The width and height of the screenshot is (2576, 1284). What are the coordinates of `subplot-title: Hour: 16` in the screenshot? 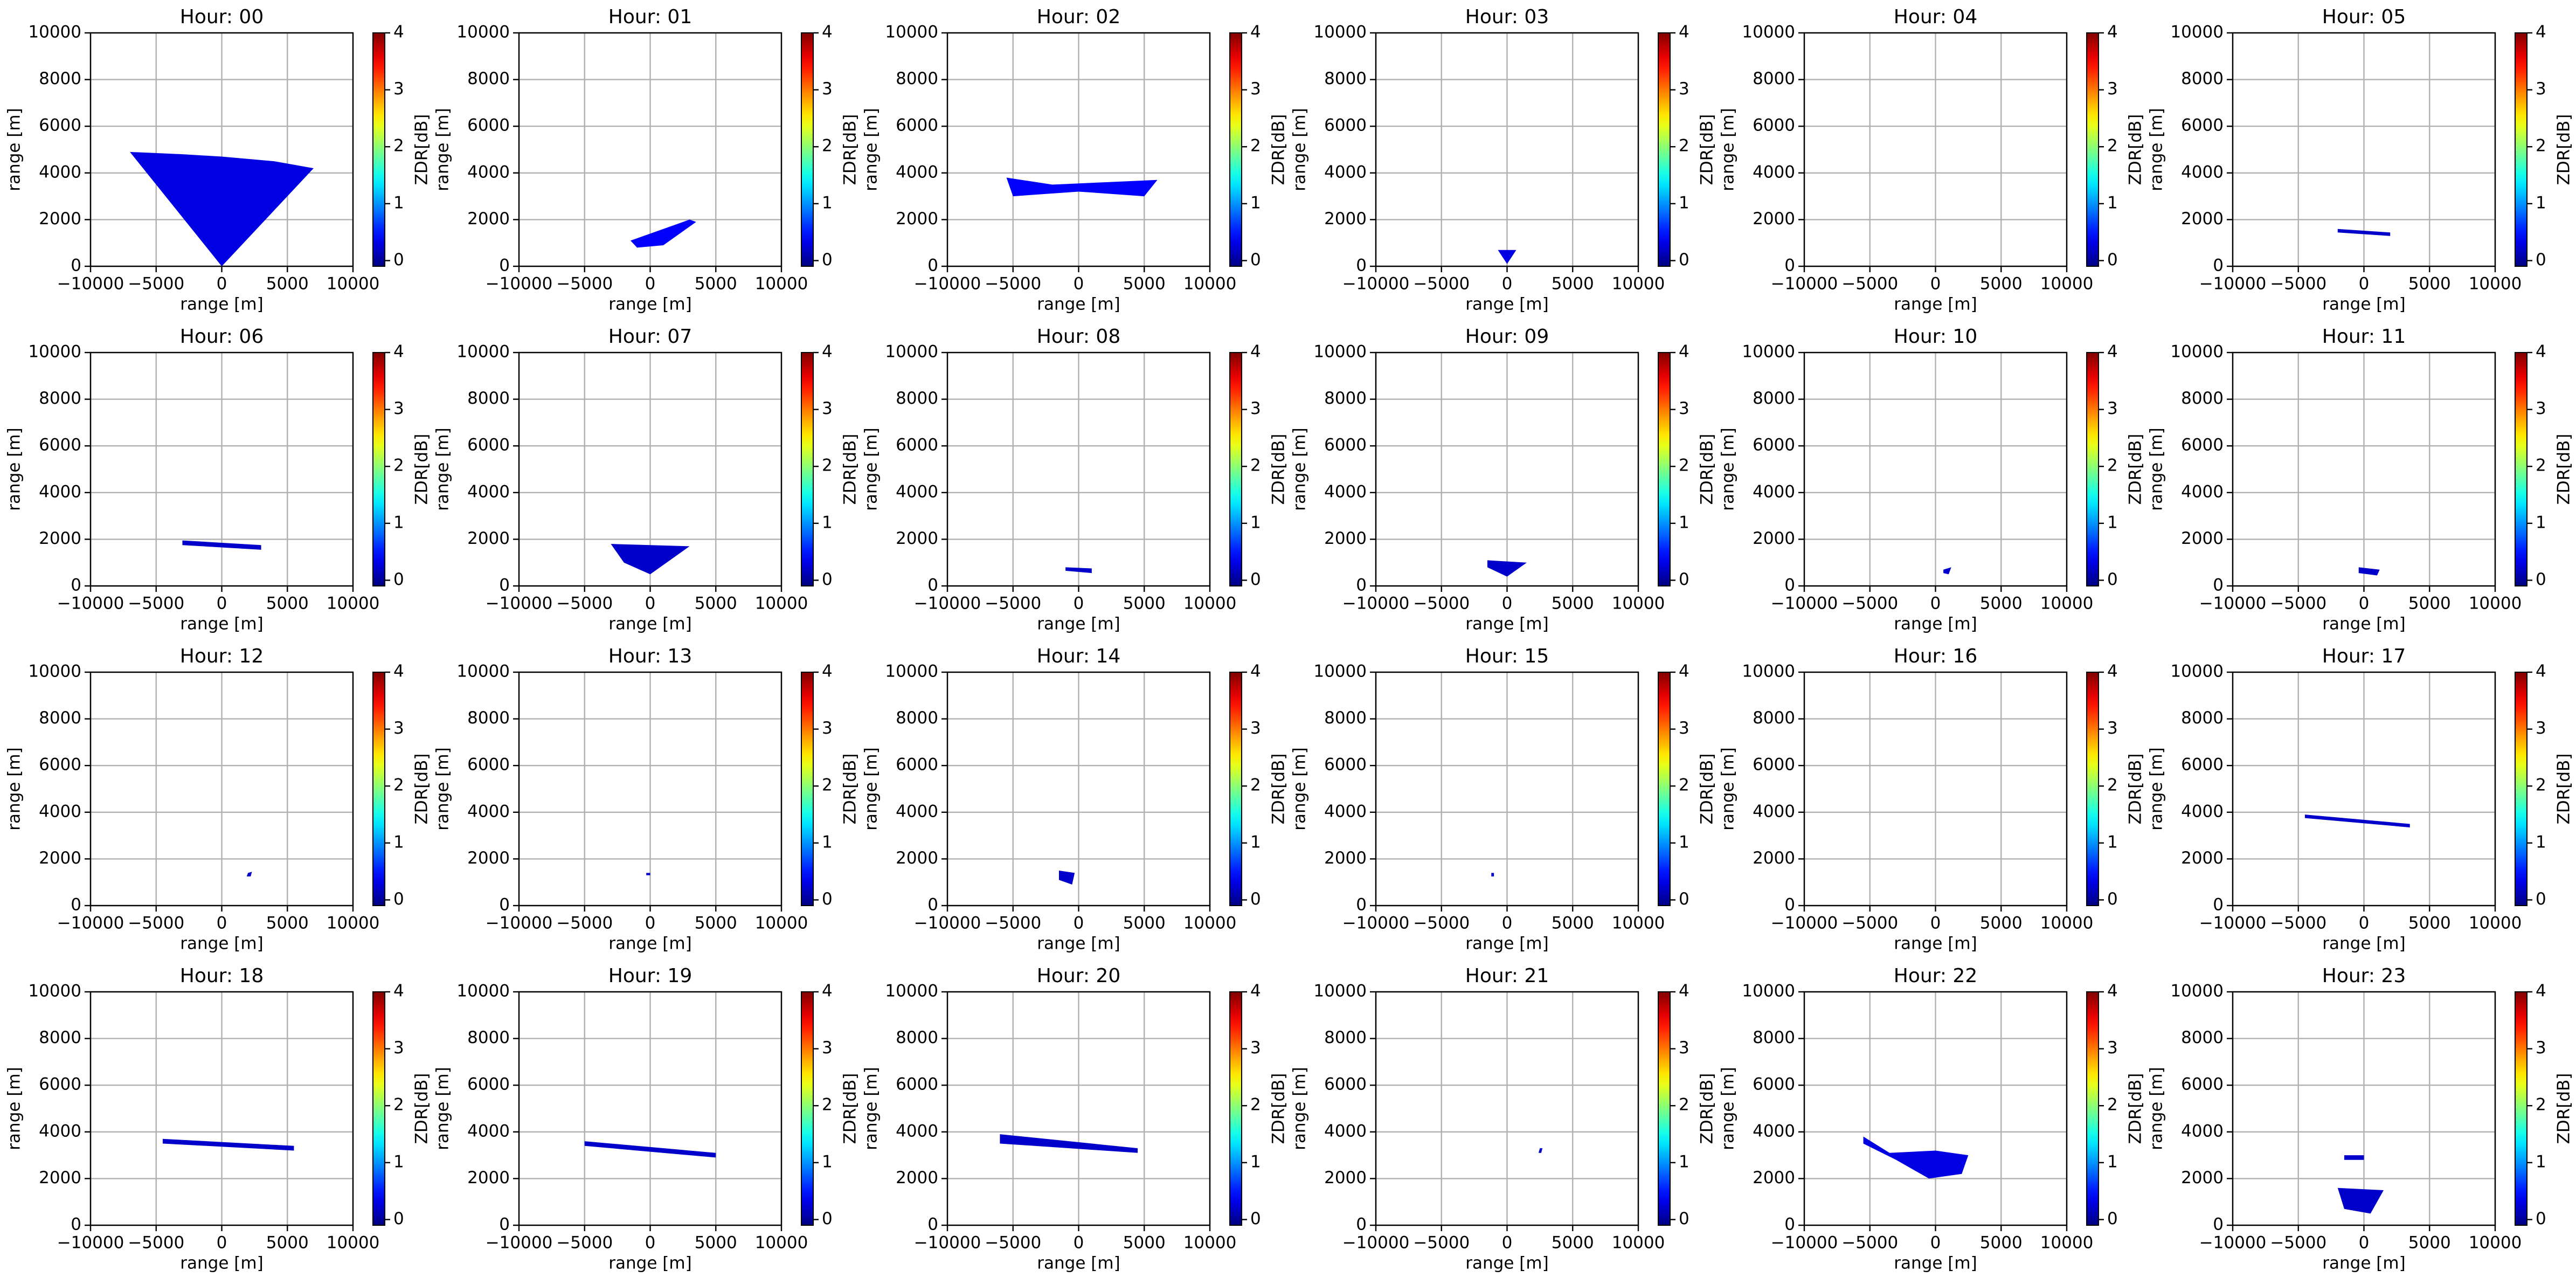 It's located at (1936, 656).